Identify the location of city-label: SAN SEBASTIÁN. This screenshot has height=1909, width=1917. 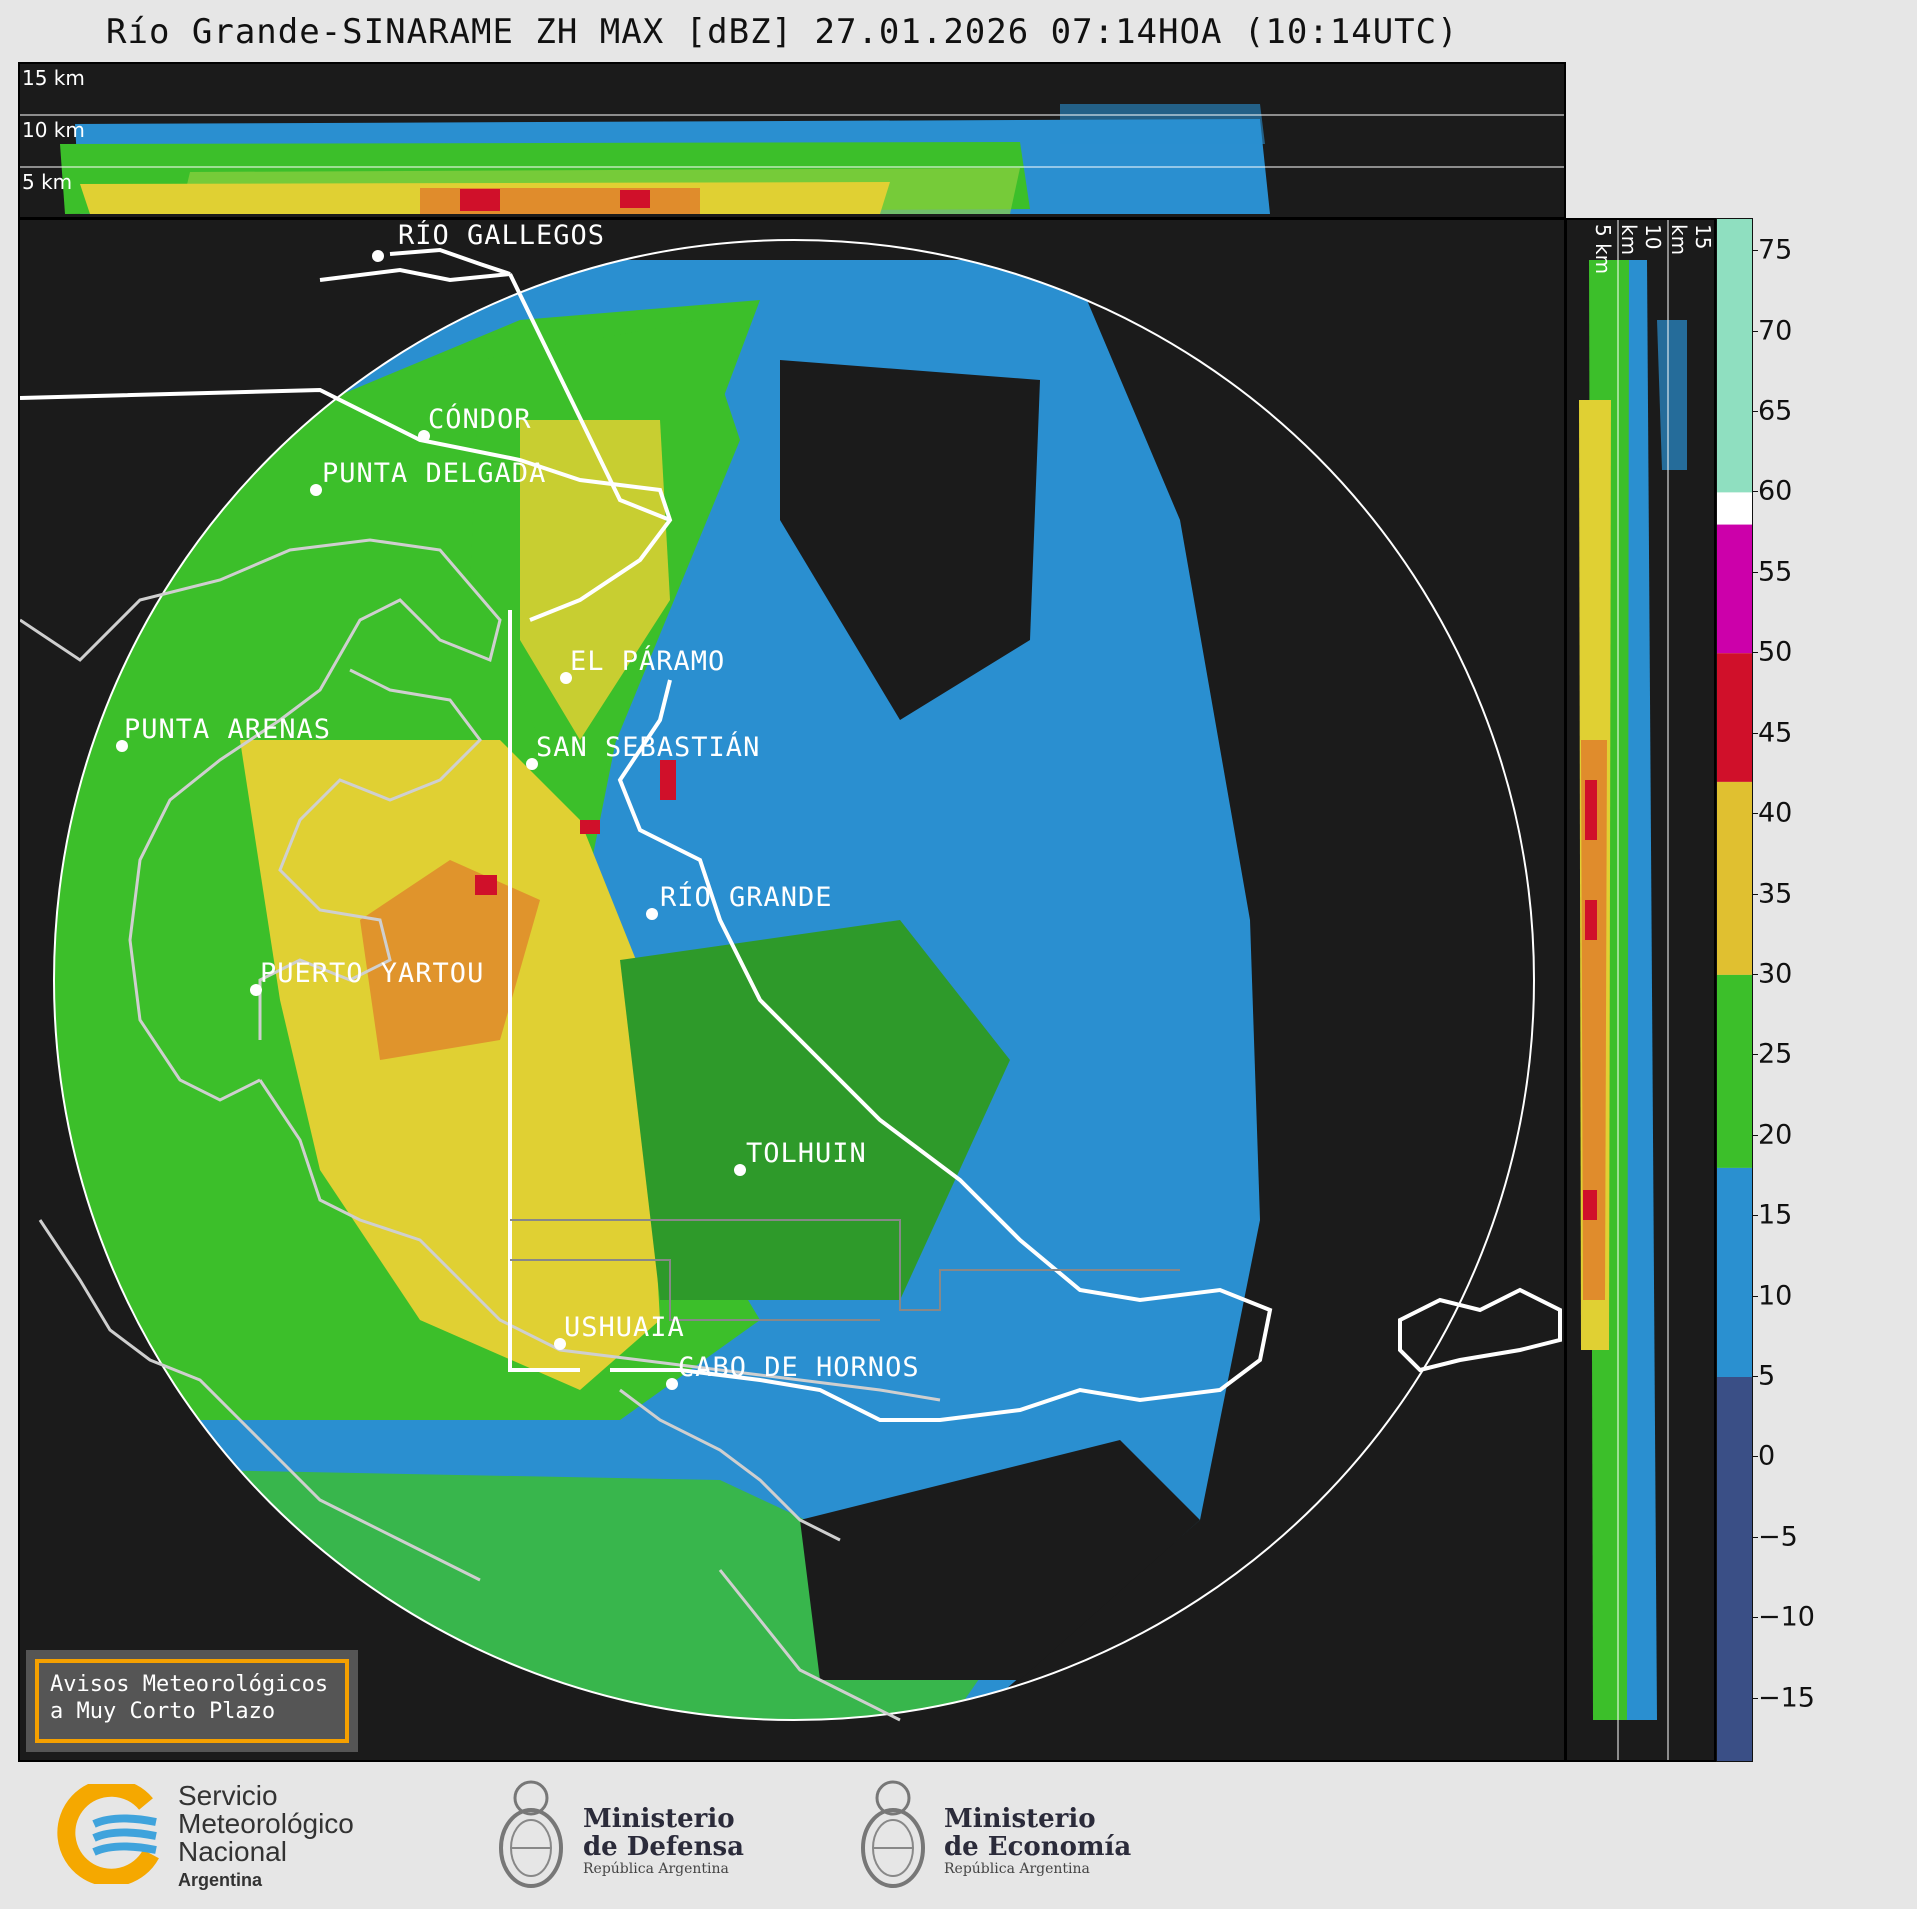
(648, 747).